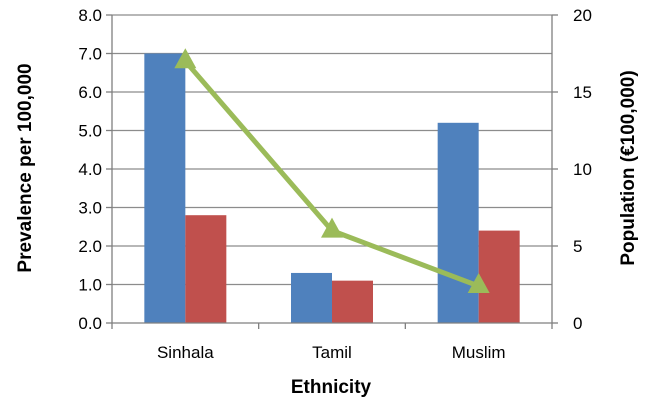 This screenshot has height=406, width=651. What do you see at coordinates (90, 169) in the screenshot?
I see `y-tick-label: 4.0` at bounding box center [90, 169].